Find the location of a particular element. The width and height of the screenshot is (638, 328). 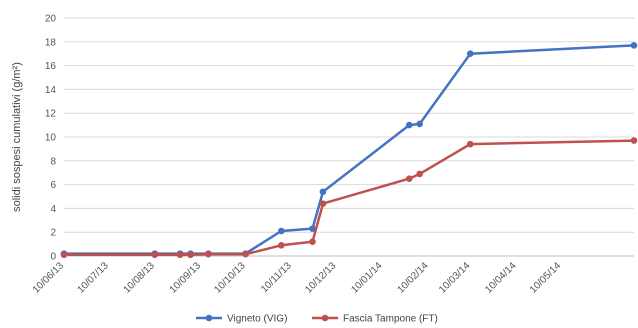

y-tick-label: 0 is located at coordinates (53, 257).